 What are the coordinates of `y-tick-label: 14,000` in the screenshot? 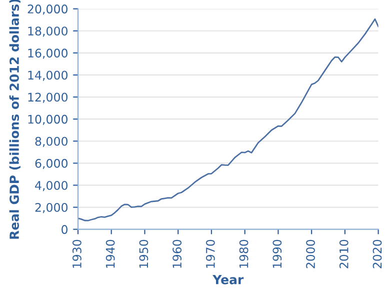 It's located at (48, 75).